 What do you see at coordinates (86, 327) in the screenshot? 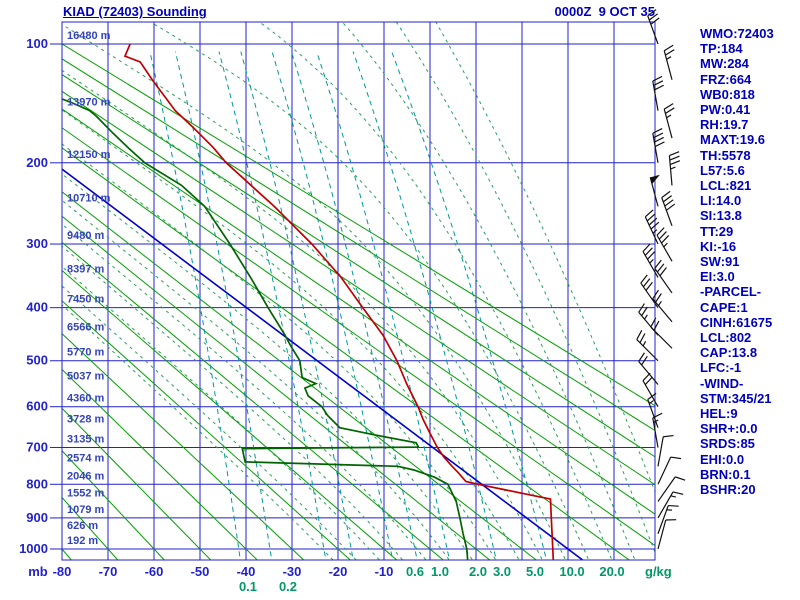
I see `svg-text: 6566 m` at bounding box center [86, 327].